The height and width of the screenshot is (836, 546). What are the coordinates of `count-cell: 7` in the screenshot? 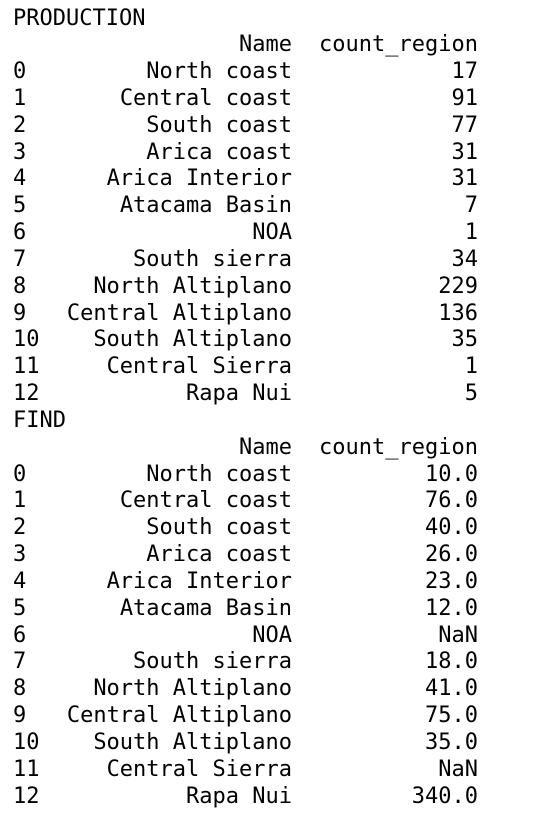 It's located at (471, 206).